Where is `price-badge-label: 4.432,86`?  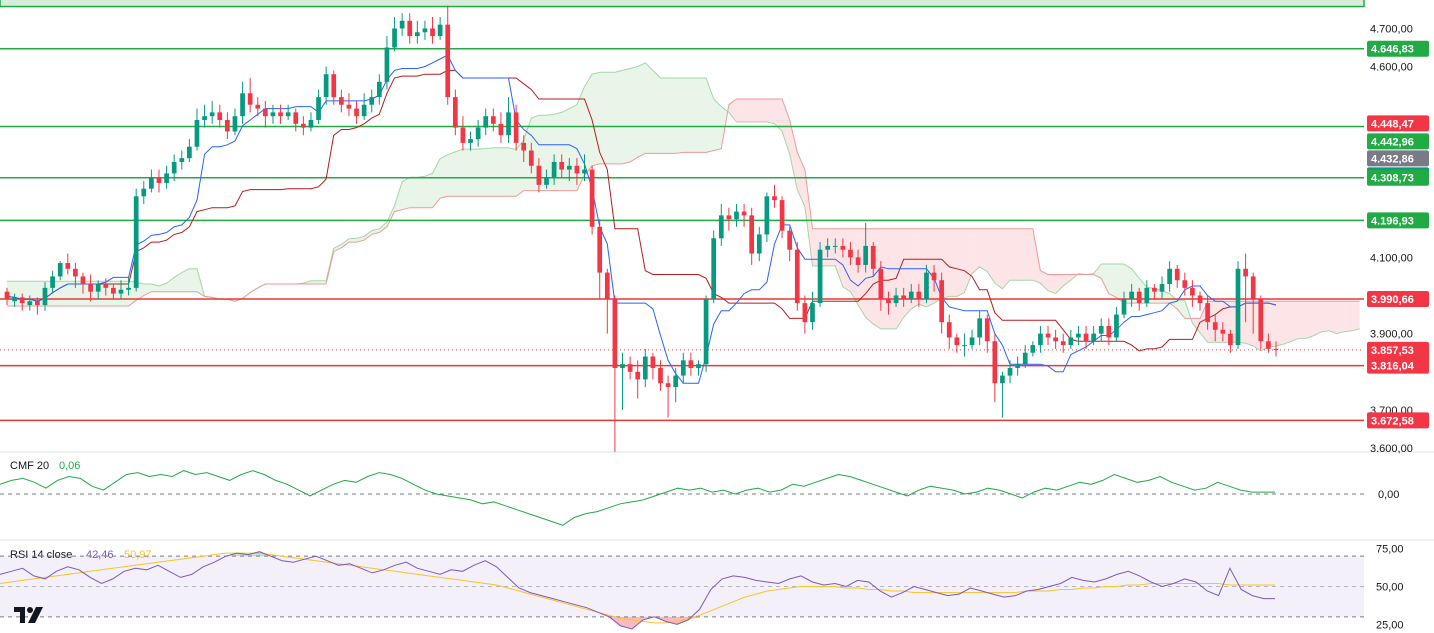
price-badge-label: 4.432,86 is located at coordinates (1392, 159).